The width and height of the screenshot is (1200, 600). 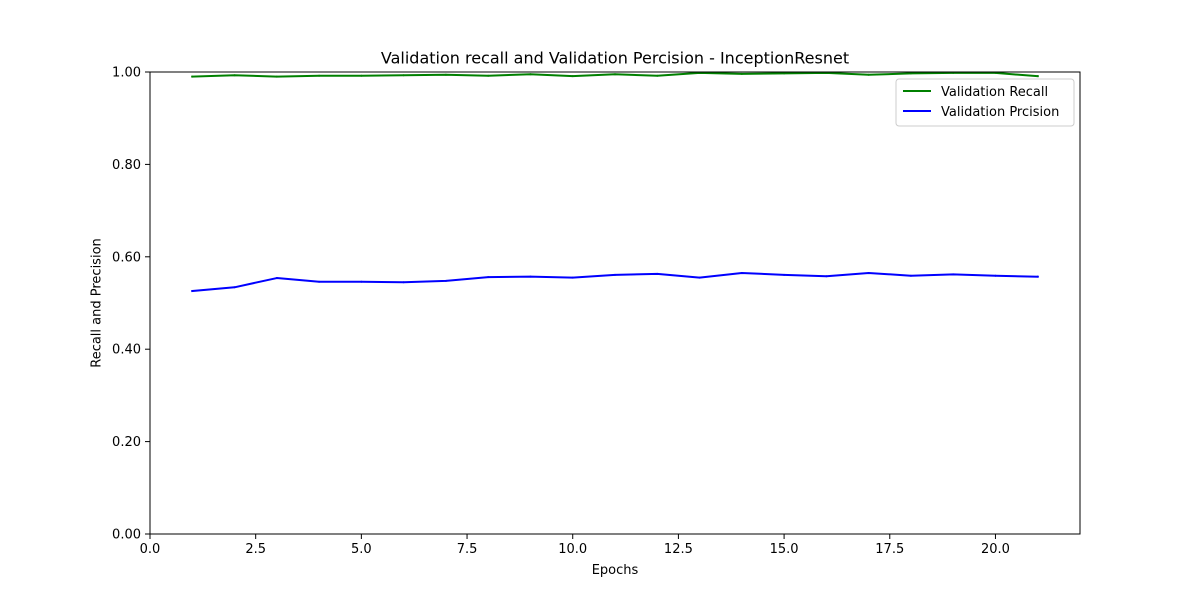 I want to click on y-tick-label: 0.00, so click(x=126, y=535).